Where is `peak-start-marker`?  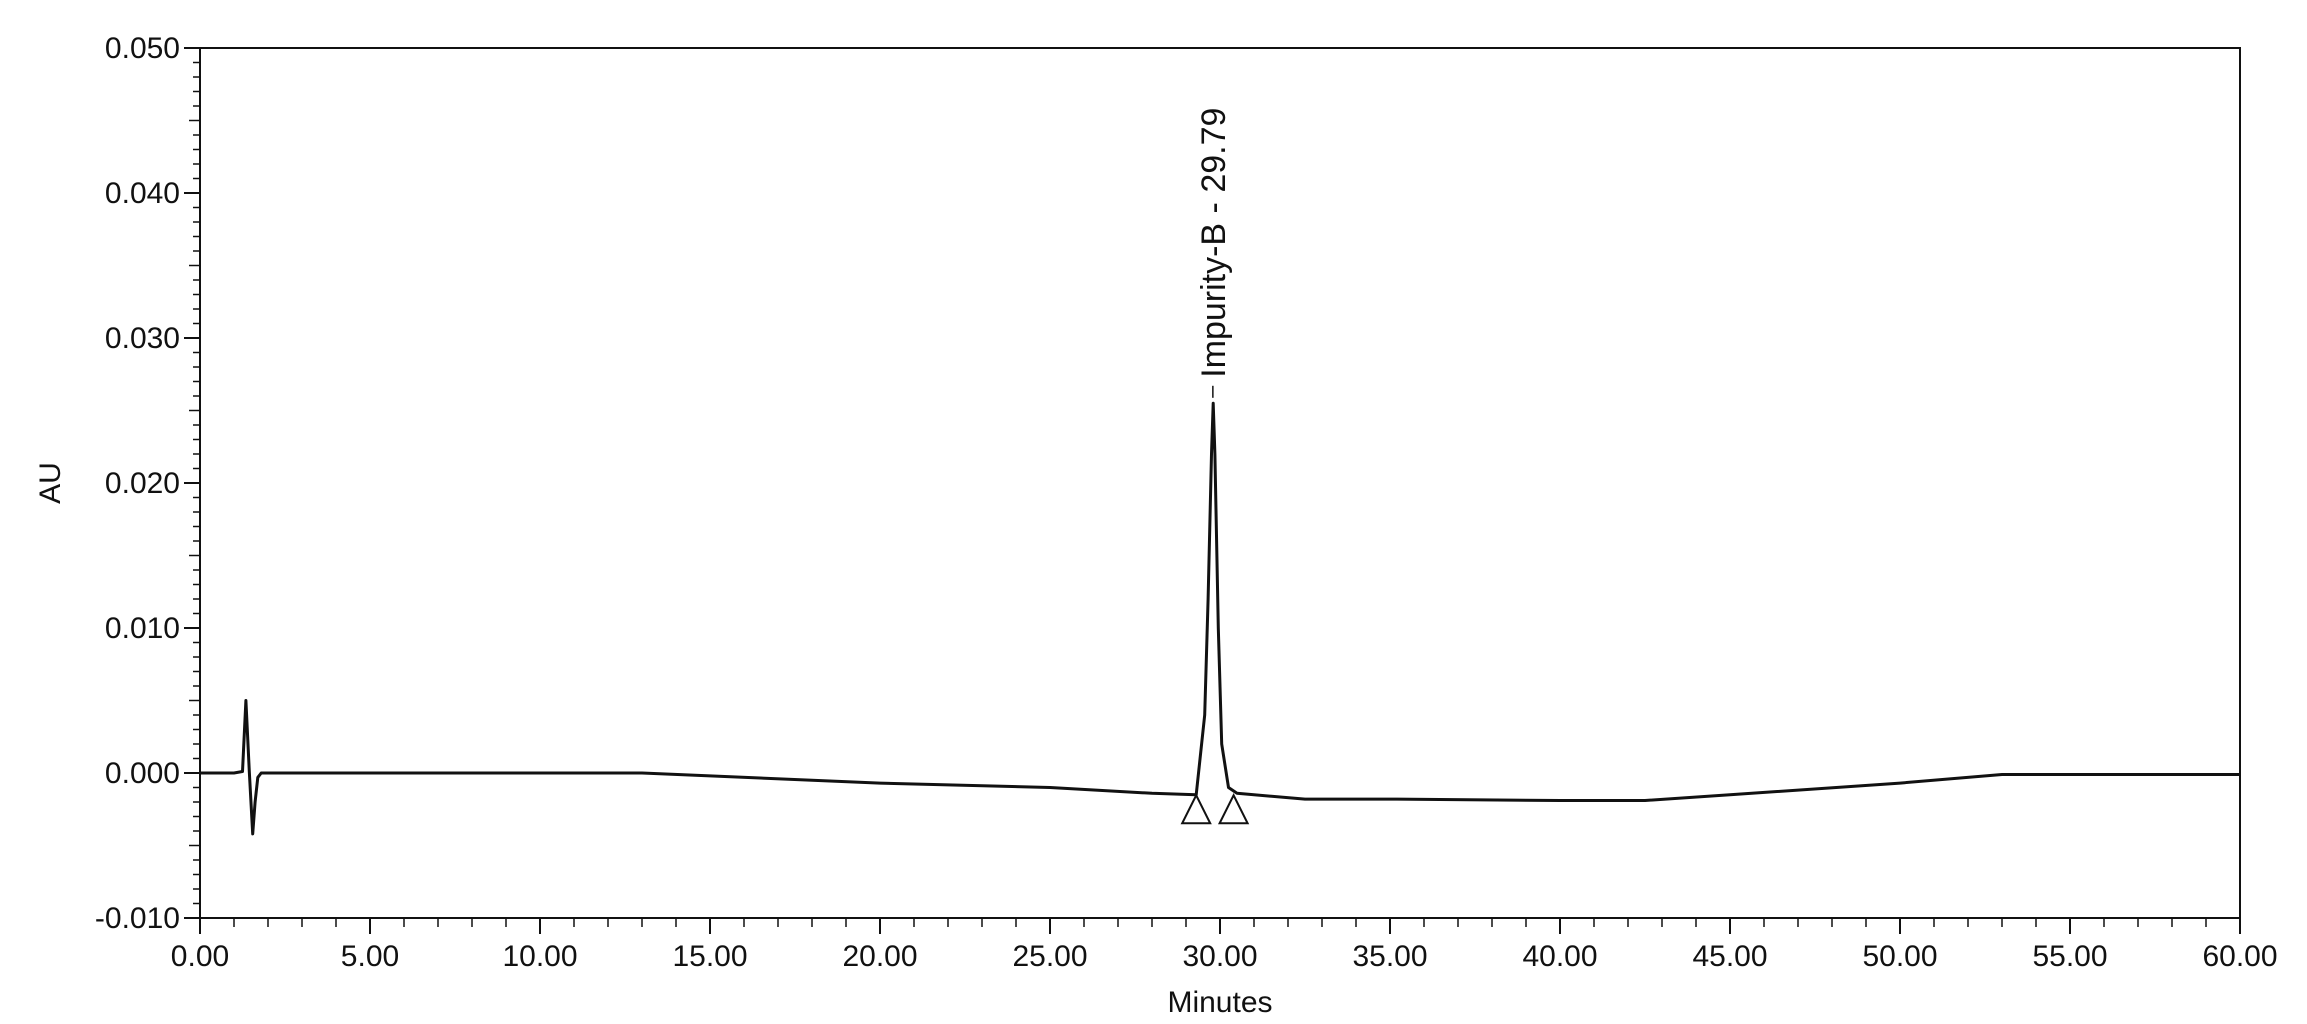
peak-start-marker is located at coordinates (1196, 809).